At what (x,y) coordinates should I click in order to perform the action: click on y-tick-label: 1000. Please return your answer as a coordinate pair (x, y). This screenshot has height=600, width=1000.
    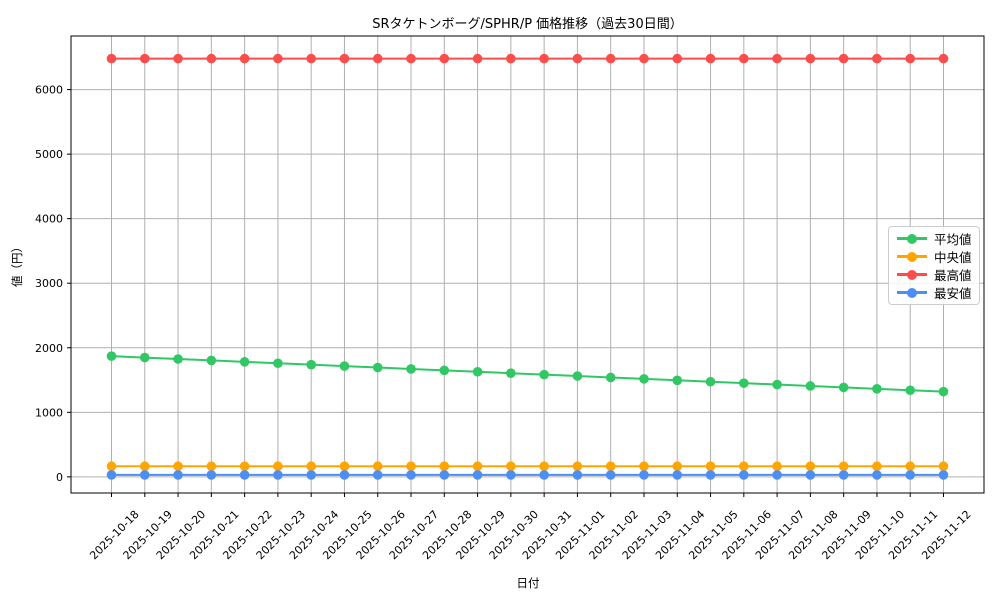
    Looking at the image, I should click on (49, 412).